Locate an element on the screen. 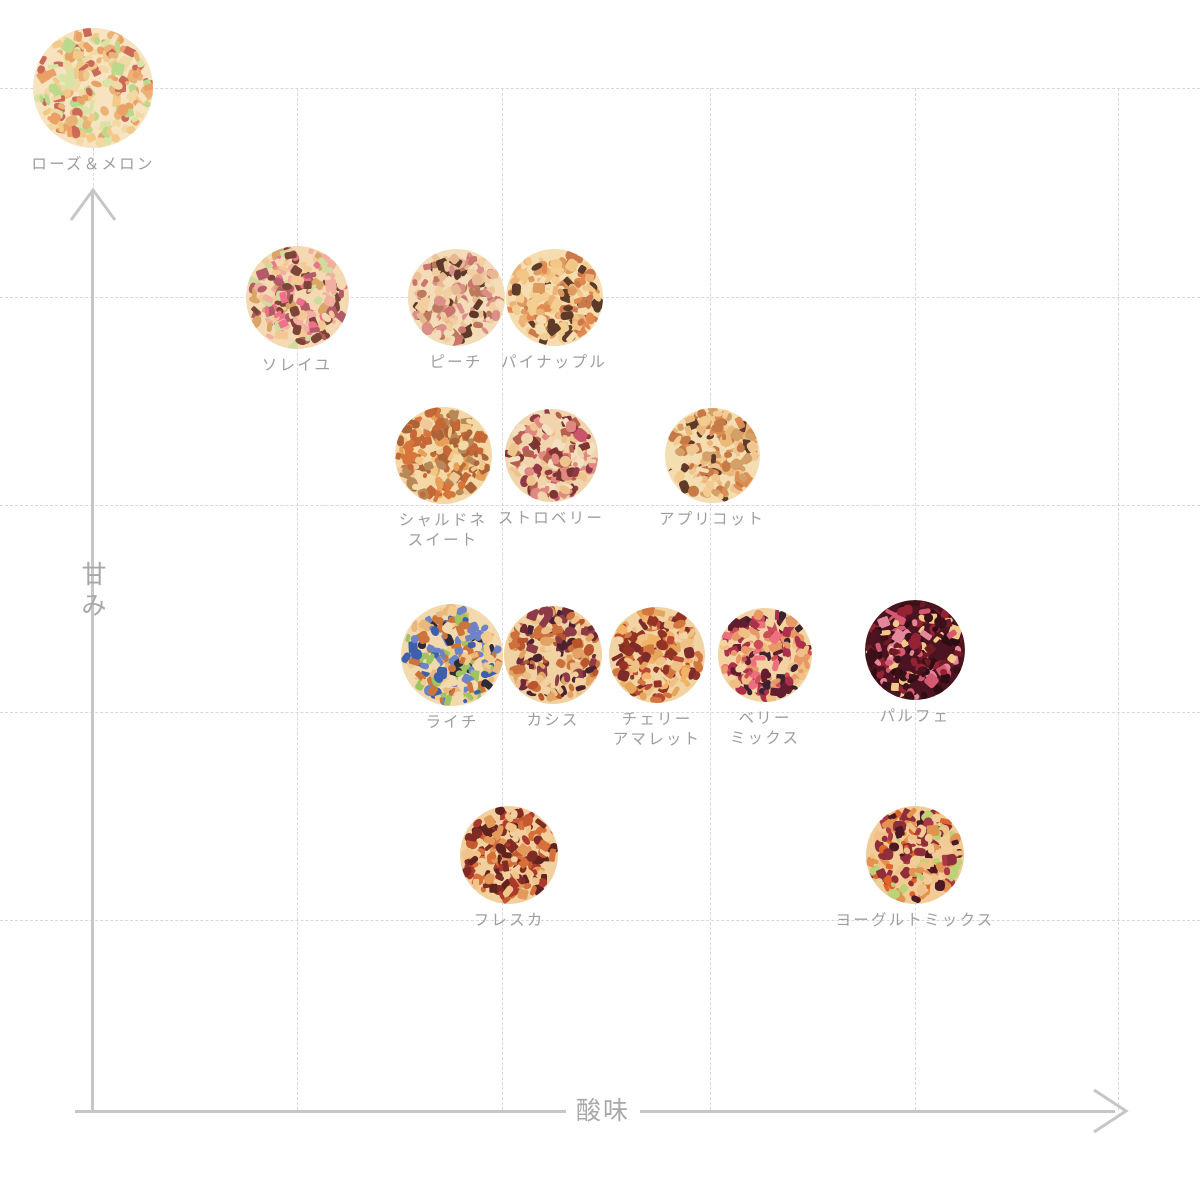 The image size is (1200, 1200). tea-item-label: パイナップル is located at coordinates (554, 362).